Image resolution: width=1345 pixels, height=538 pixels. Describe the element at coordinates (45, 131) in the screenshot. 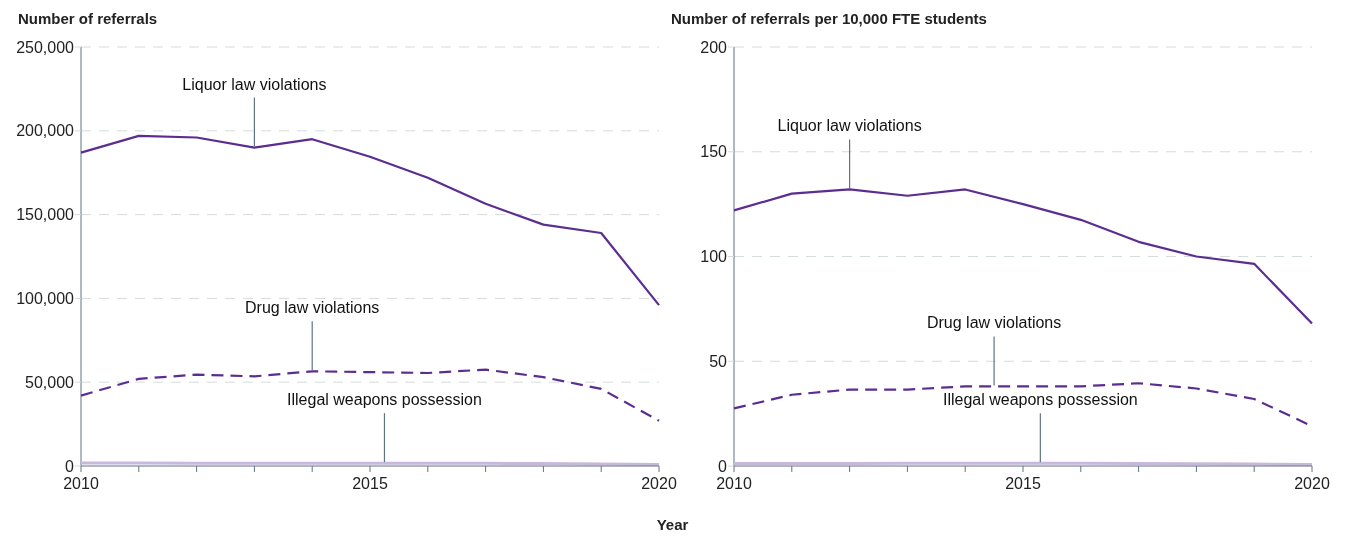

I see `y-tick-label: 200,000` at that location.